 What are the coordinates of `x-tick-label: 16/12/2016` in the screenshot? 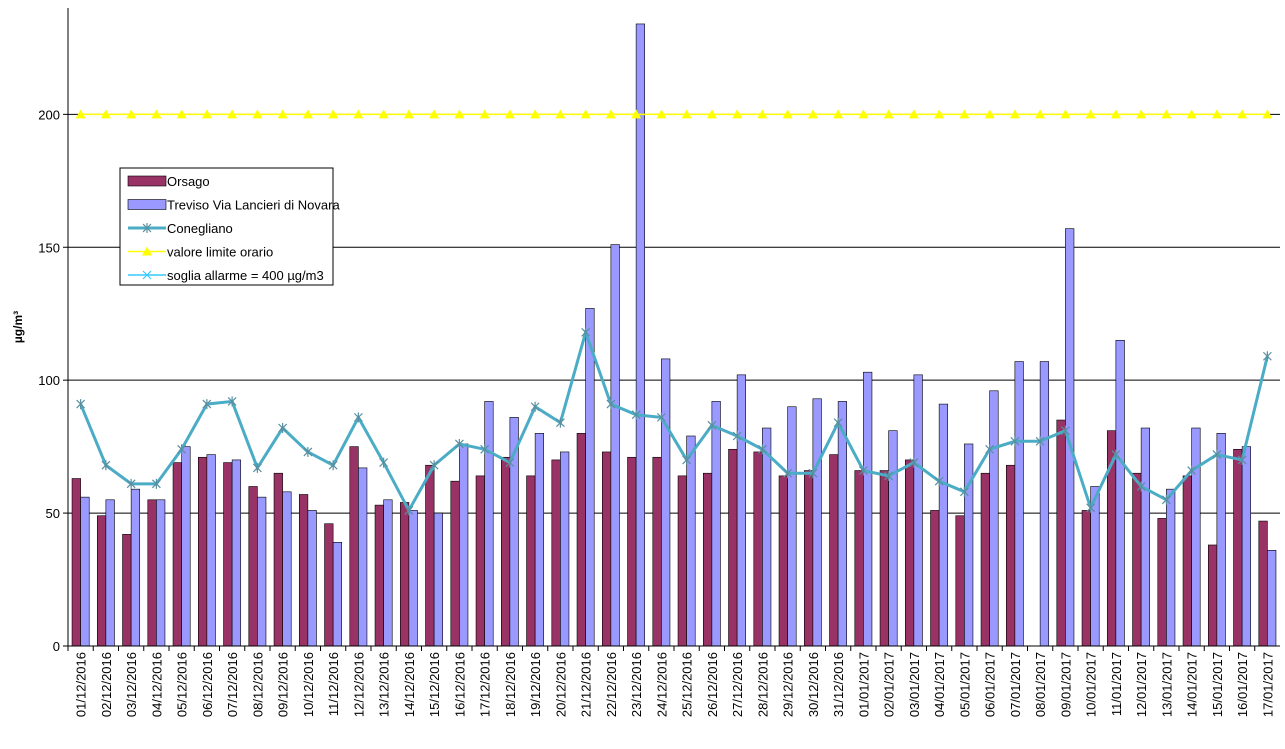 It's located at (459, 684).